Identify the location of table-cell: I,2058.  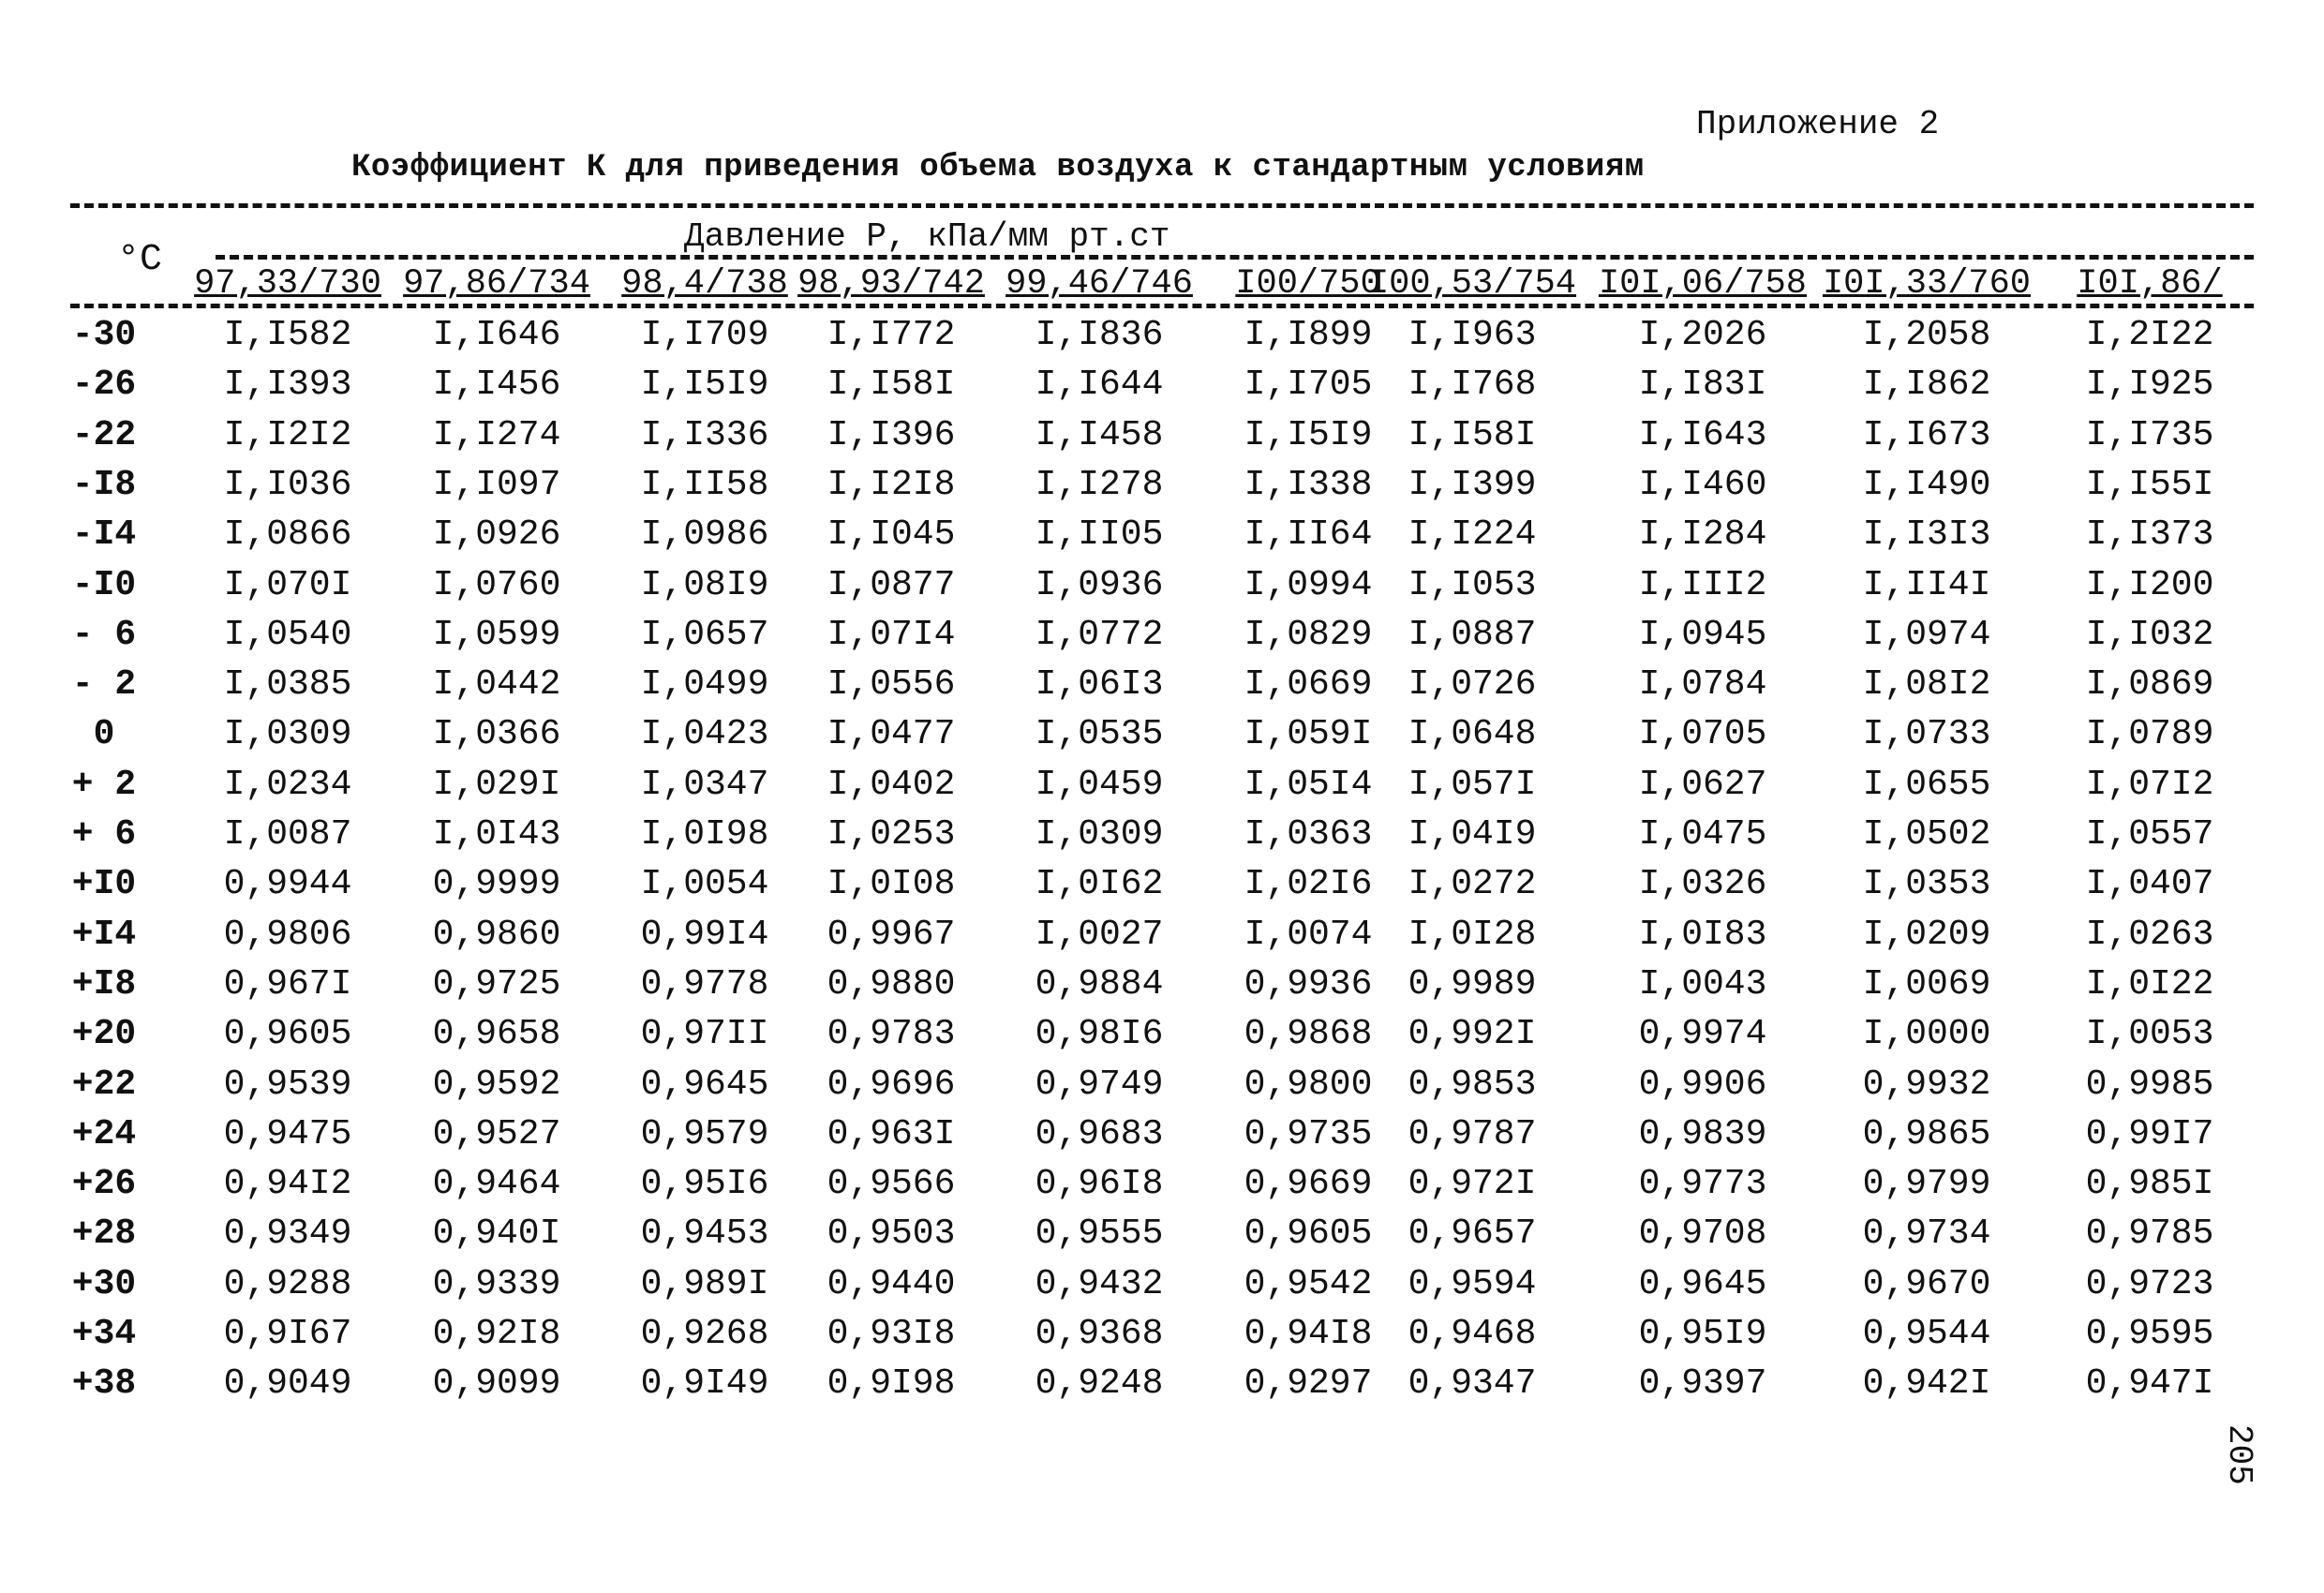
(1926, 335).